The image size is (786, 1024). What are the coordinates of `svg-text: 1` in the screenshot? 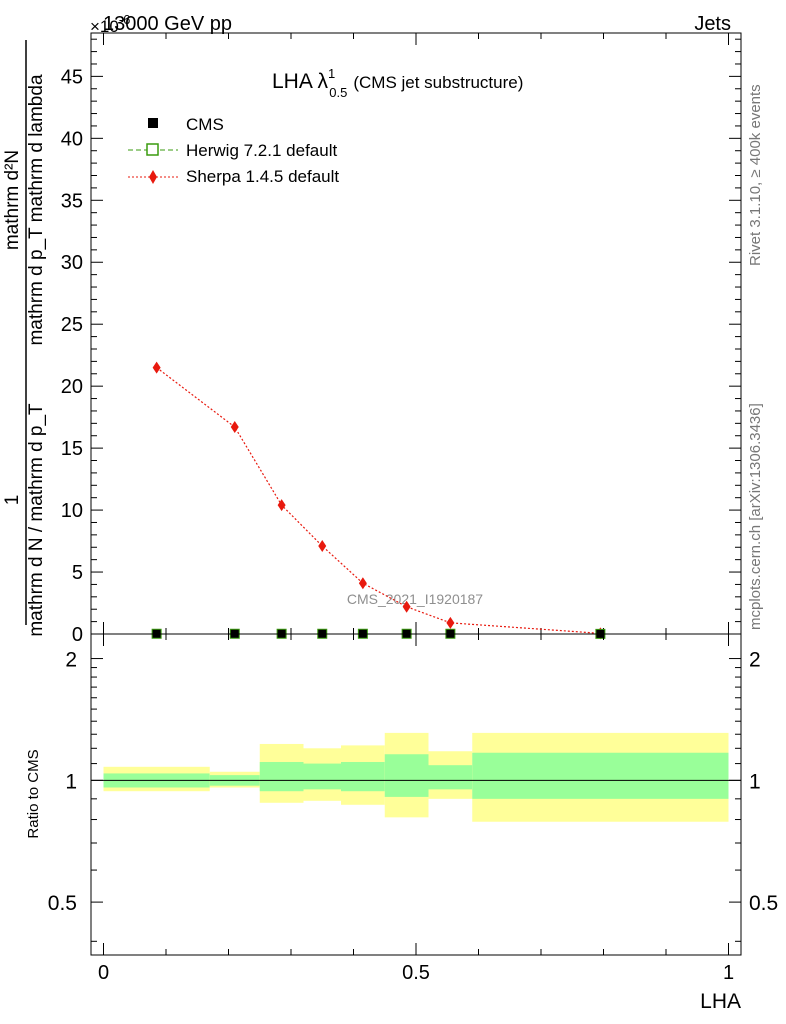 It's located at (12, 500).